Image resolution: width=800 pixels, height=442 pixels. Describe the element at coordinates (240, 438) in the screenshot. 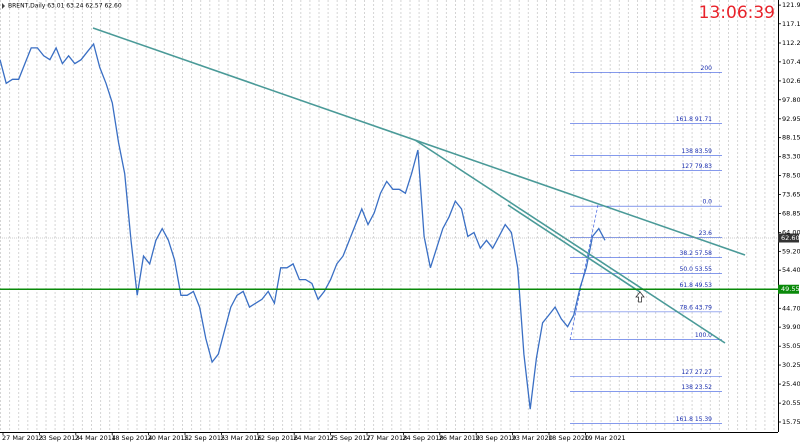

I see `x-tick-label: 23 Mar 2016` at that location.